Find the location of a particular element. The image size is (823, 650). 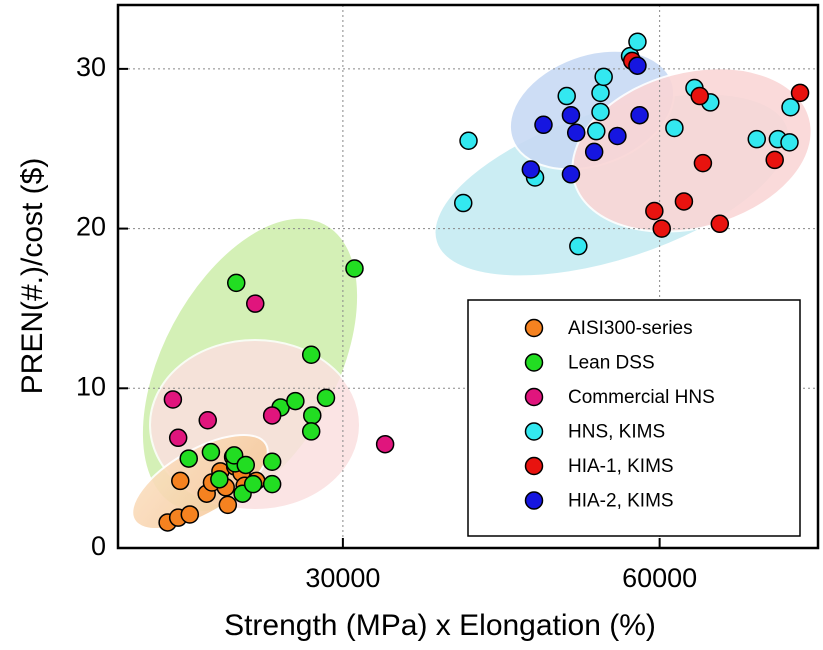

x-tick-label: 60000 is located at coordinates (659, 578).